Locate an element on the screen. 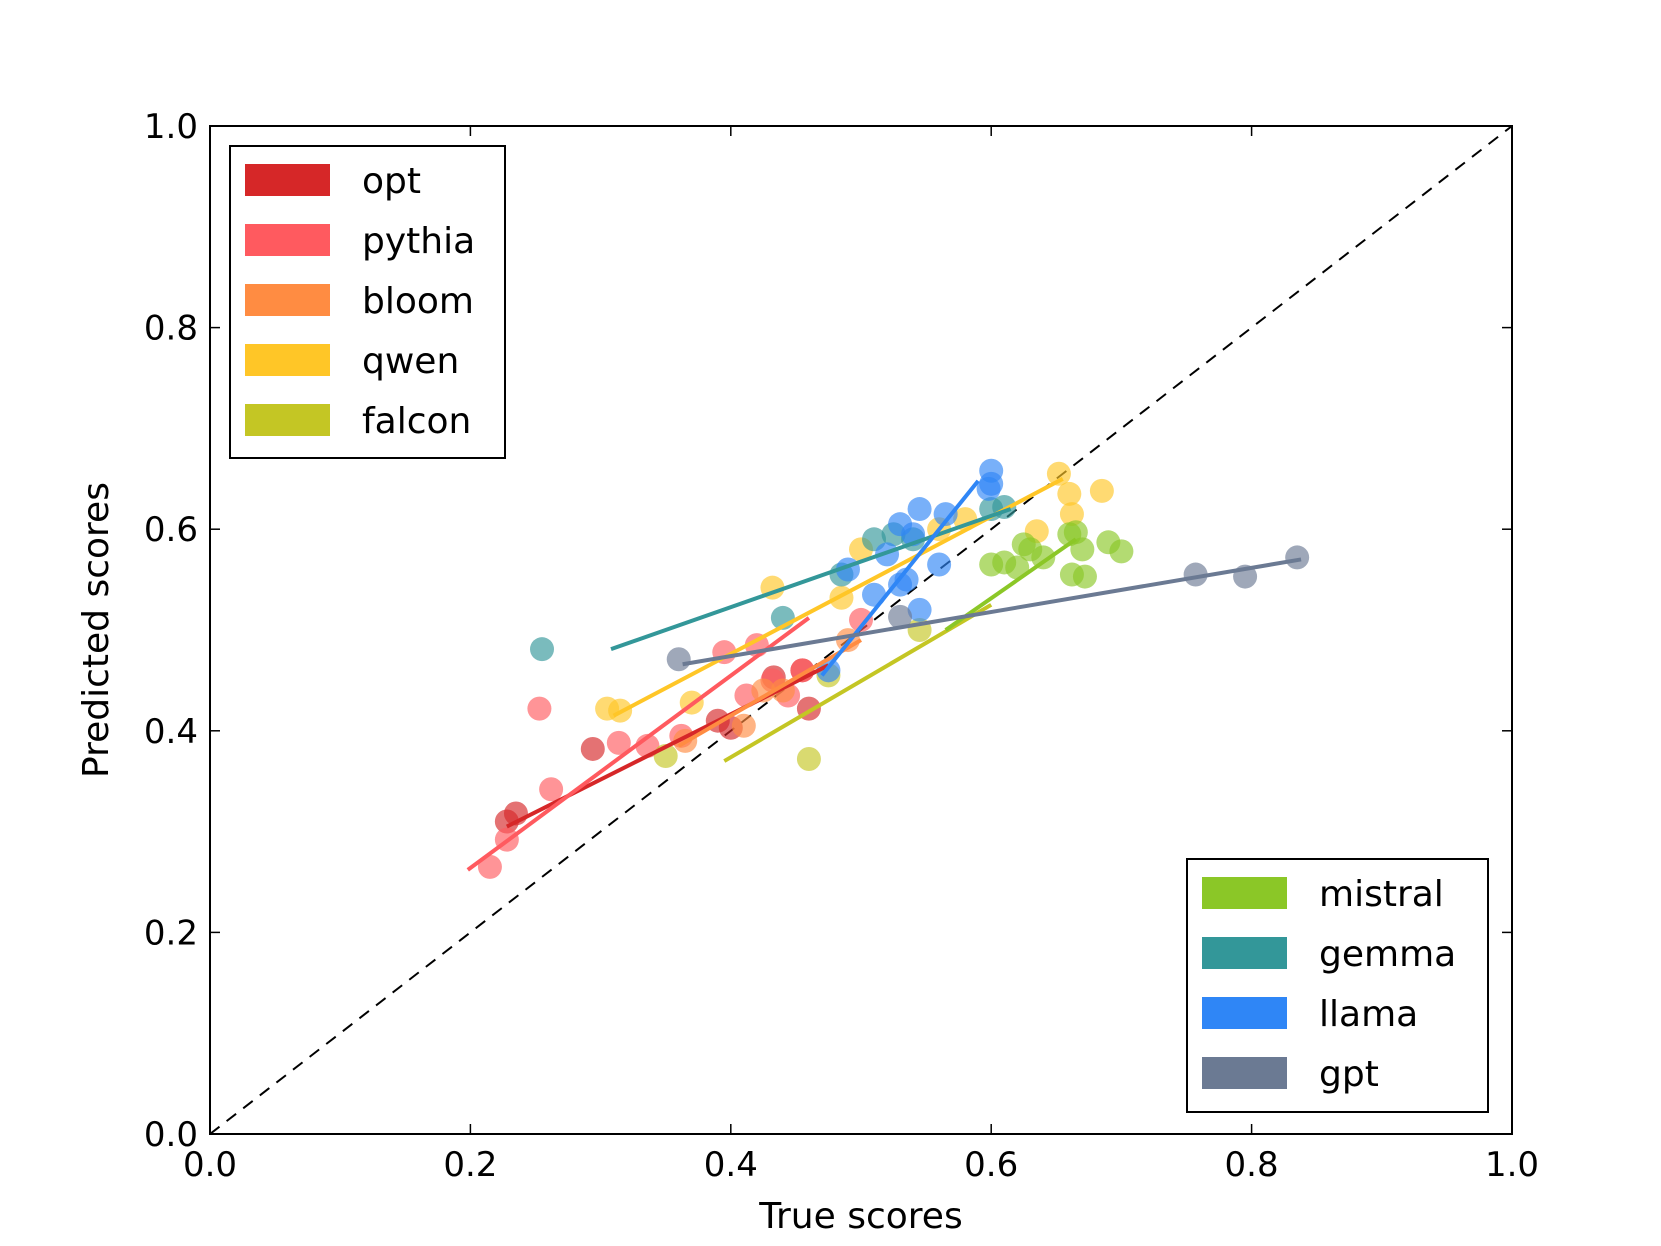  legend-entry-qwen: qwen is located at coordinates (352, 361).